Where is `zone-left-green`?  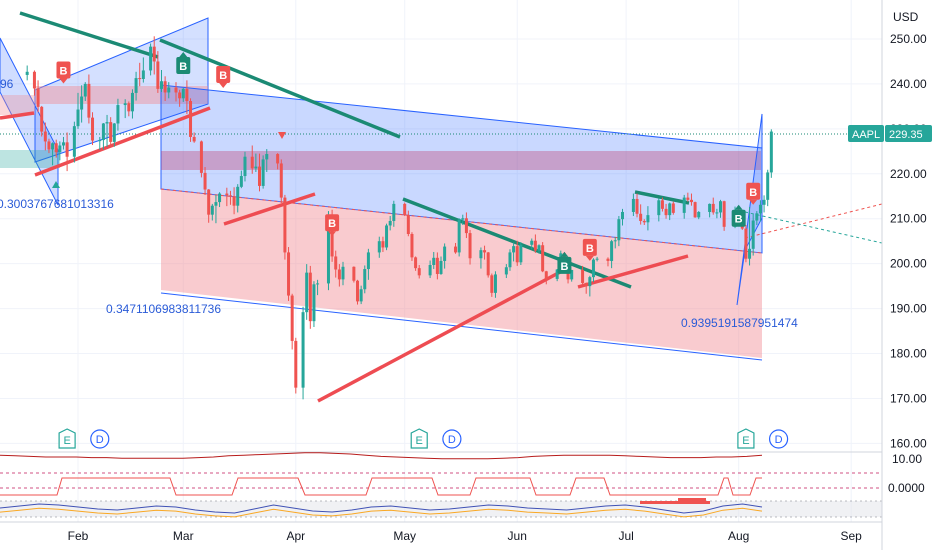 zone-left-green is located at coordinates (30, 159).